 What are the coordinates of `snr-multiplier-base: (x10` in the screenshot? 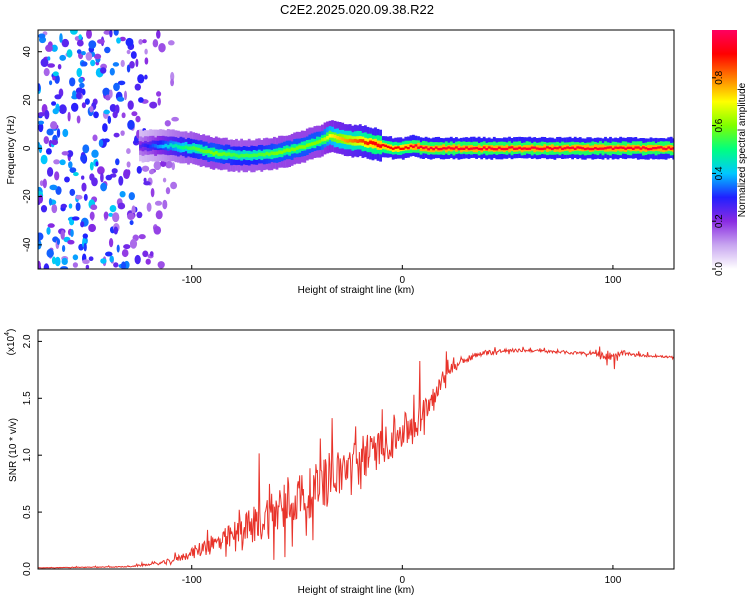 It's located at (11, 345).